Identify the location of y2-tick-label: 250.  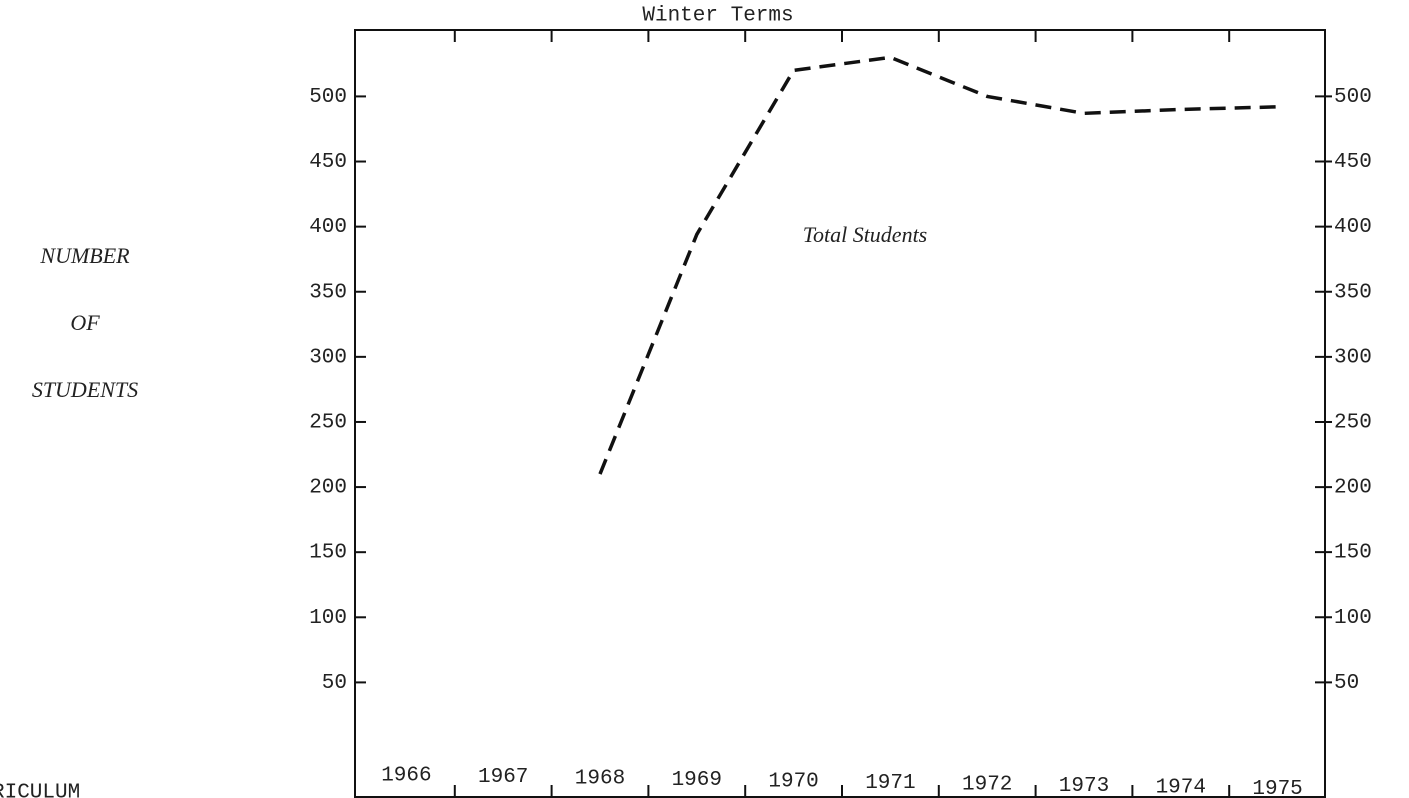
(1353, 423).